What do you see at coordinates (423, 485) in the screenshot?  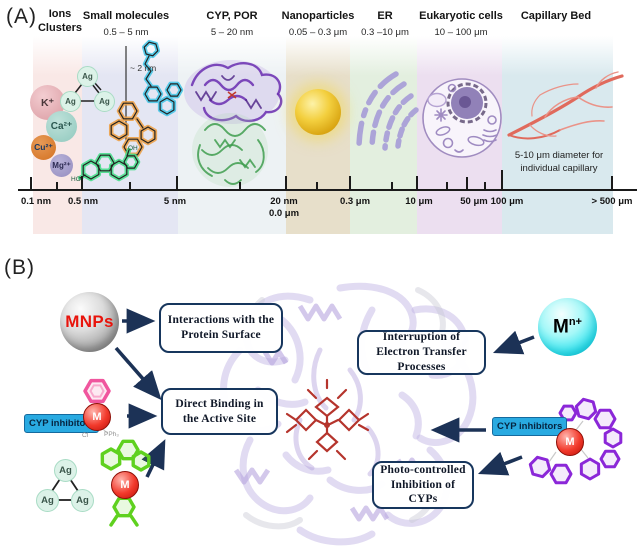 I see `box-photo-controlled: Photo-controlled Inhibition of CYPs` at bounding box center [423, 485].